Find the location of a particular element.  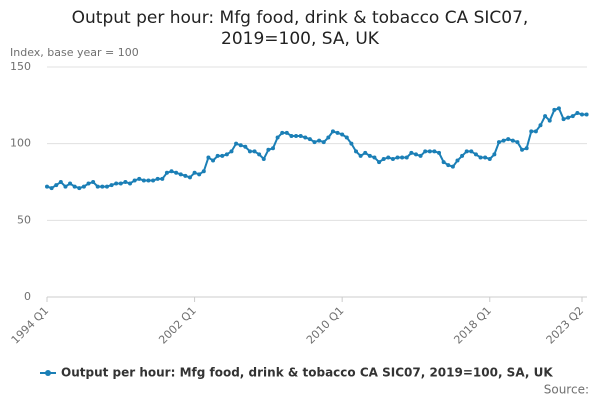

y-tick-label: 150 is located at coordinates (20, 66).